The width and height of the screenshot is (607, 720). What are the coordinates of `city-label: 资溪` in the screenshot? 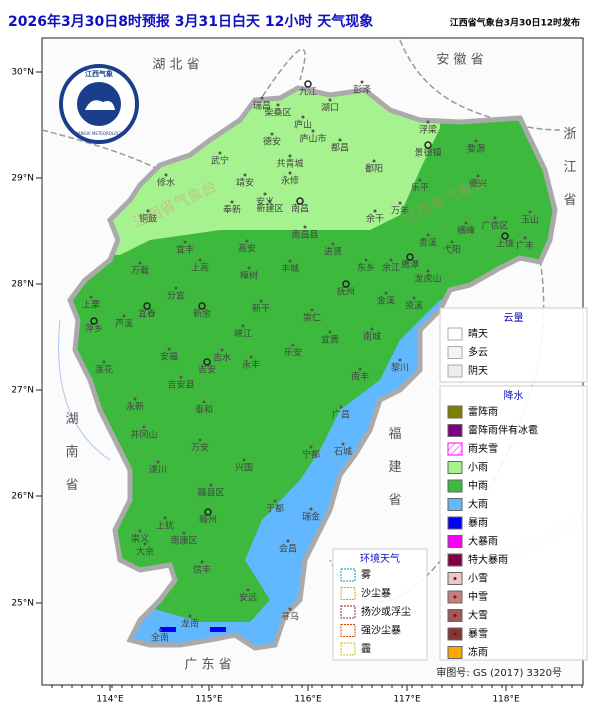 It's located at (414, 306).